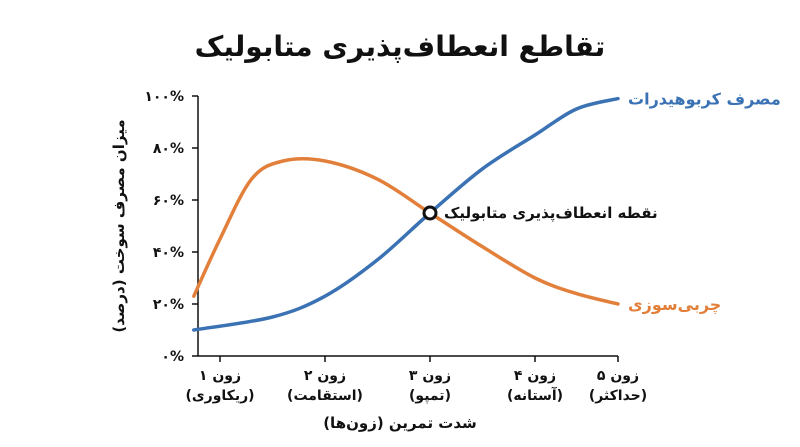  What do you see at coordinates (551, 213) in the screenshot?
I see `crossover-annotation: نقطه انعطاف‌پذیری متابولیک` at bounding box center [551, 213].